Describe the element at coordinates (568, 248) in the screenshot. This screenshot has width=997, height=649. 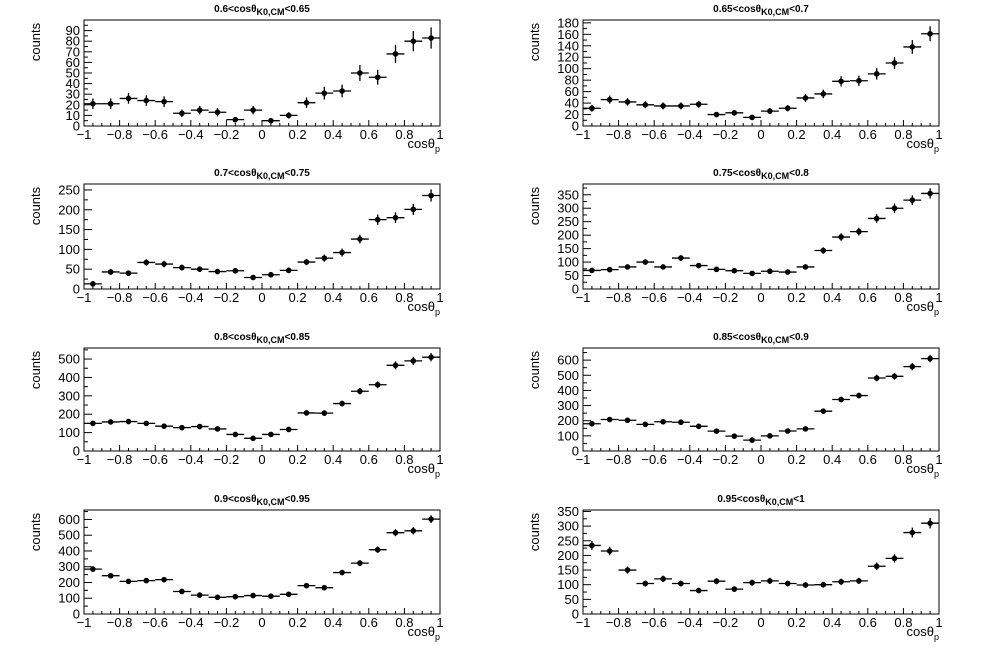
I see `y-tick-label: 150` at that location.